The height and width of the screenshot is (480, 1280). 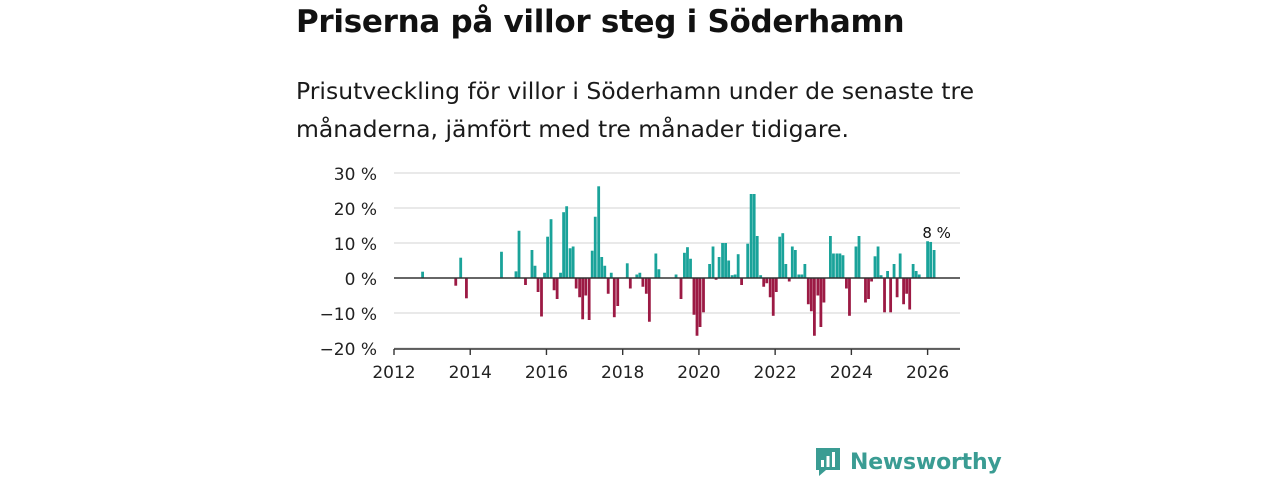 What do you see at coordinates (361, 280) in the screenshot?
I see `y-tick-label: 0 %` at bounding box center [361, 280].